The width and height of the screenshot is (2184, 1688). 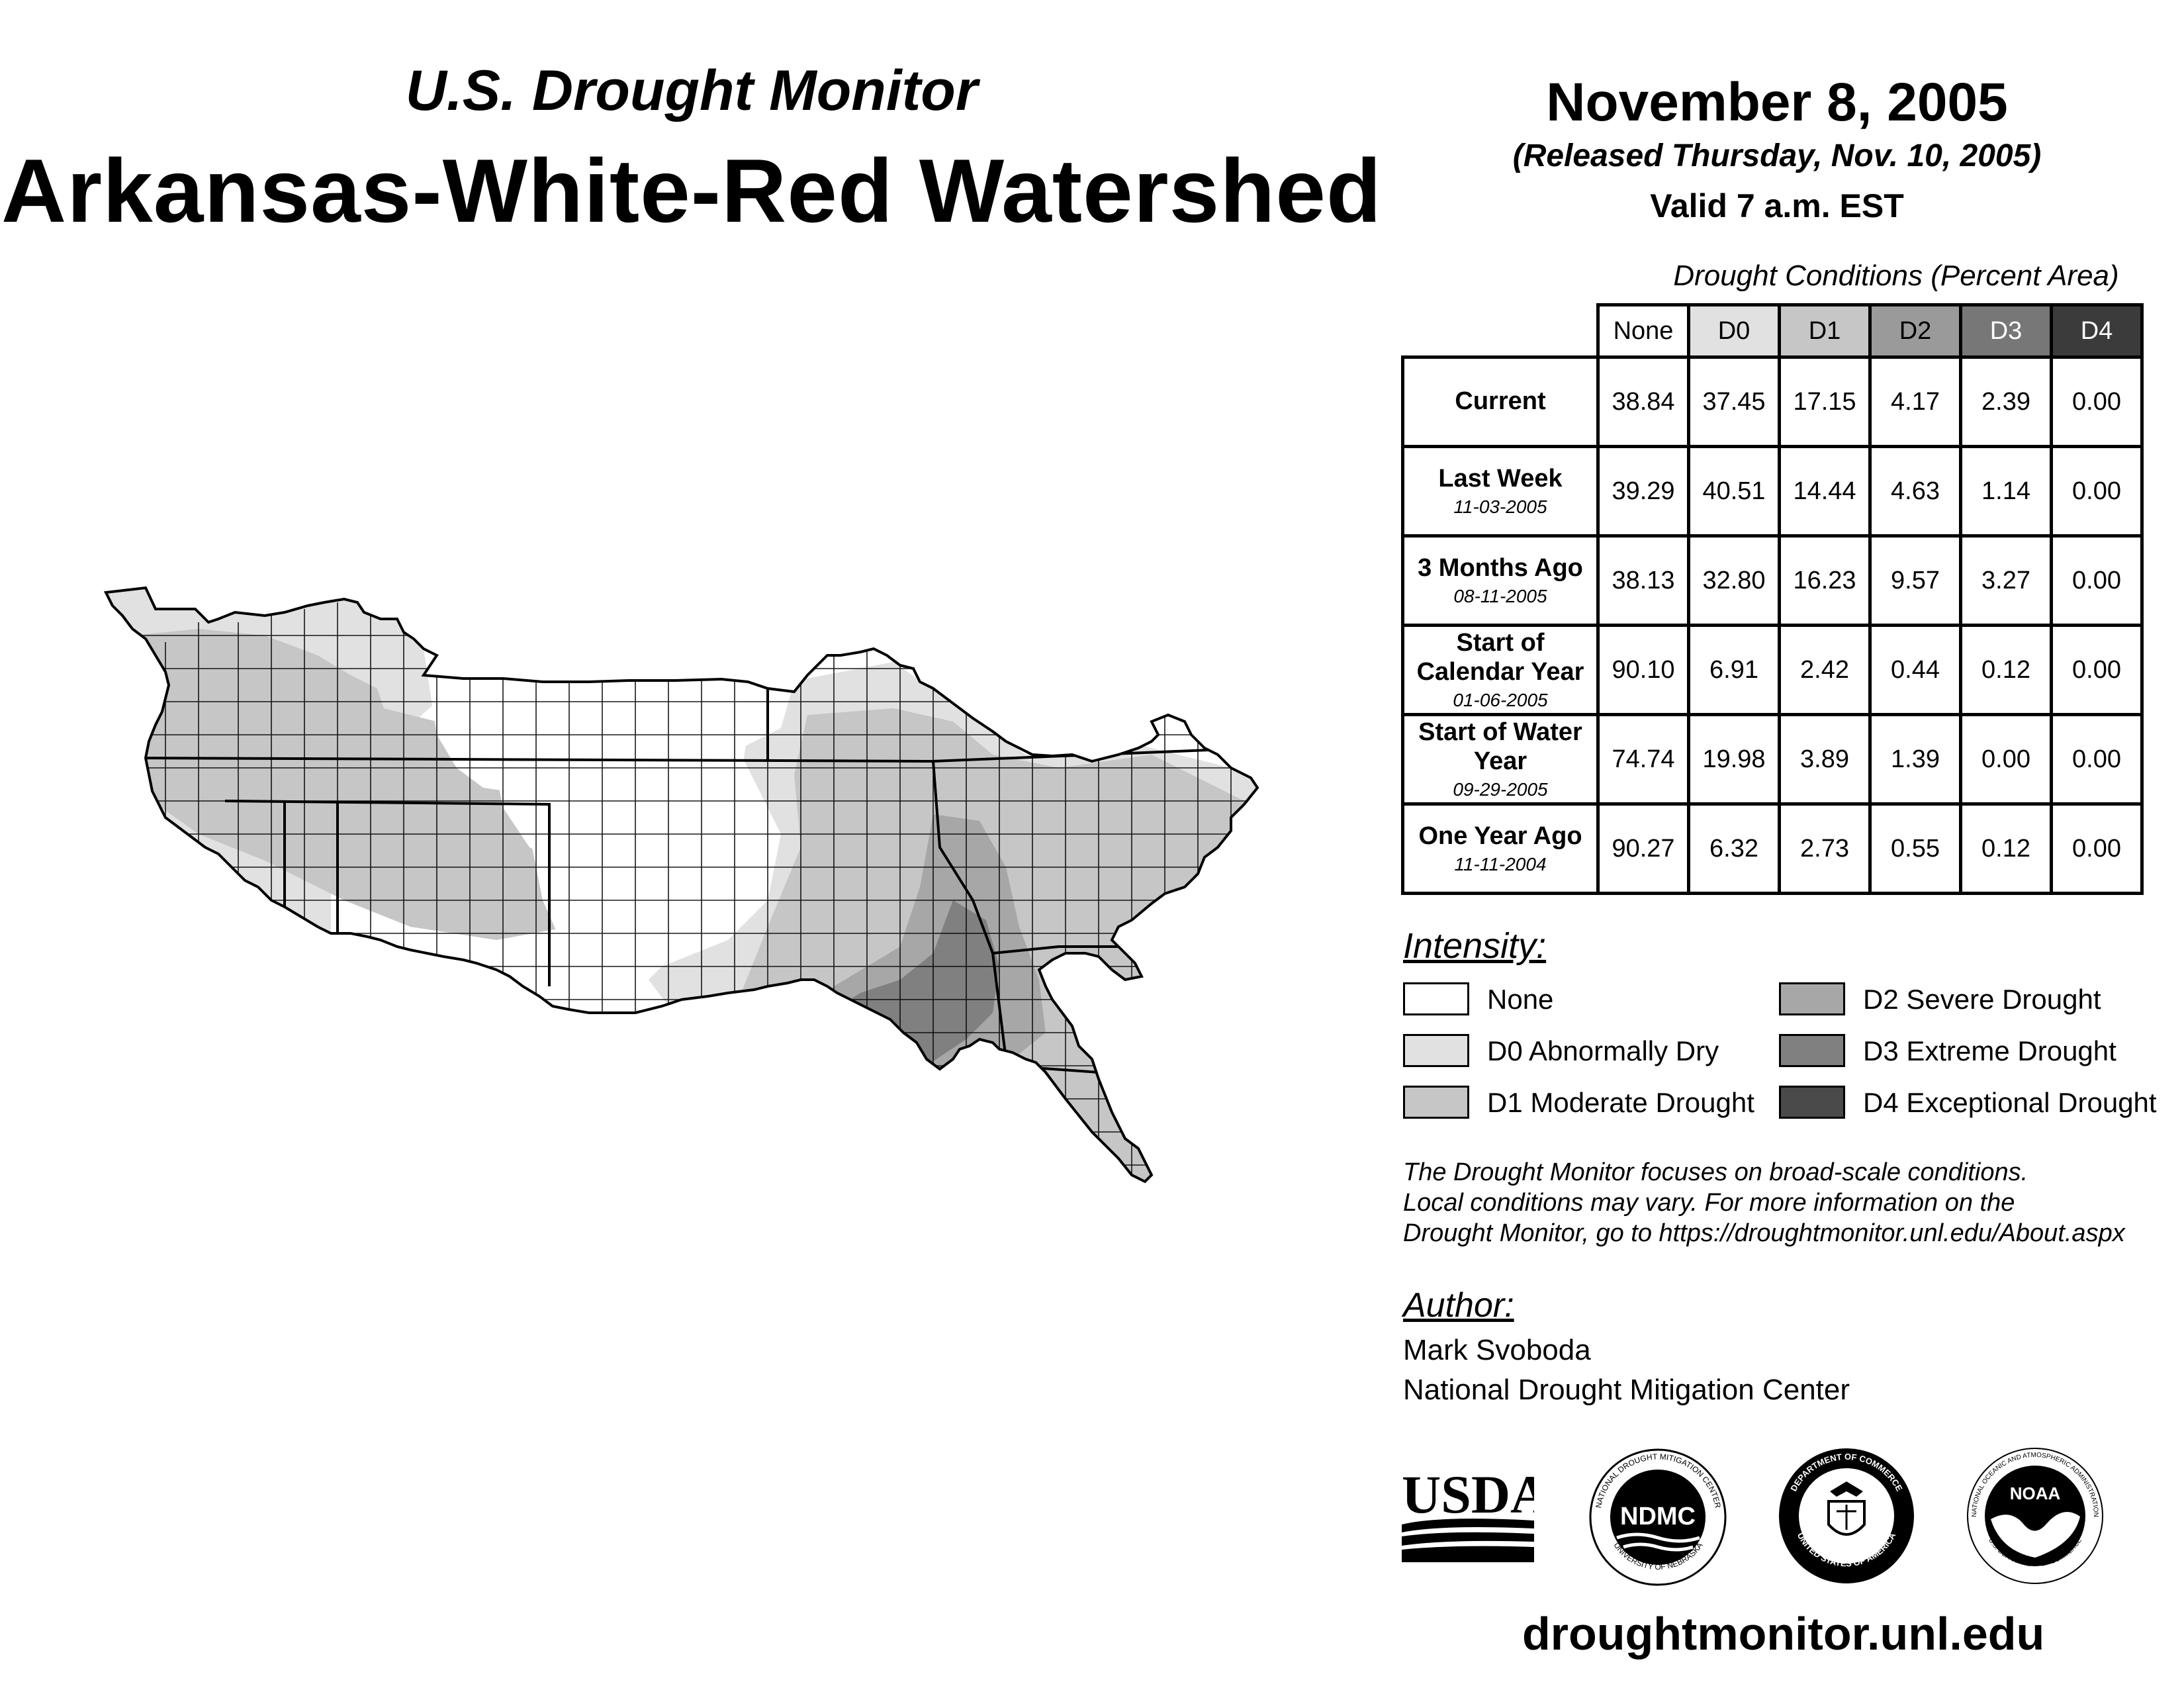 What do you see at coordinates (1603, 1050) in the screenshot?
I see `legend-label: D0 Abnormally Dry` at bounding box center [1603, 1050].